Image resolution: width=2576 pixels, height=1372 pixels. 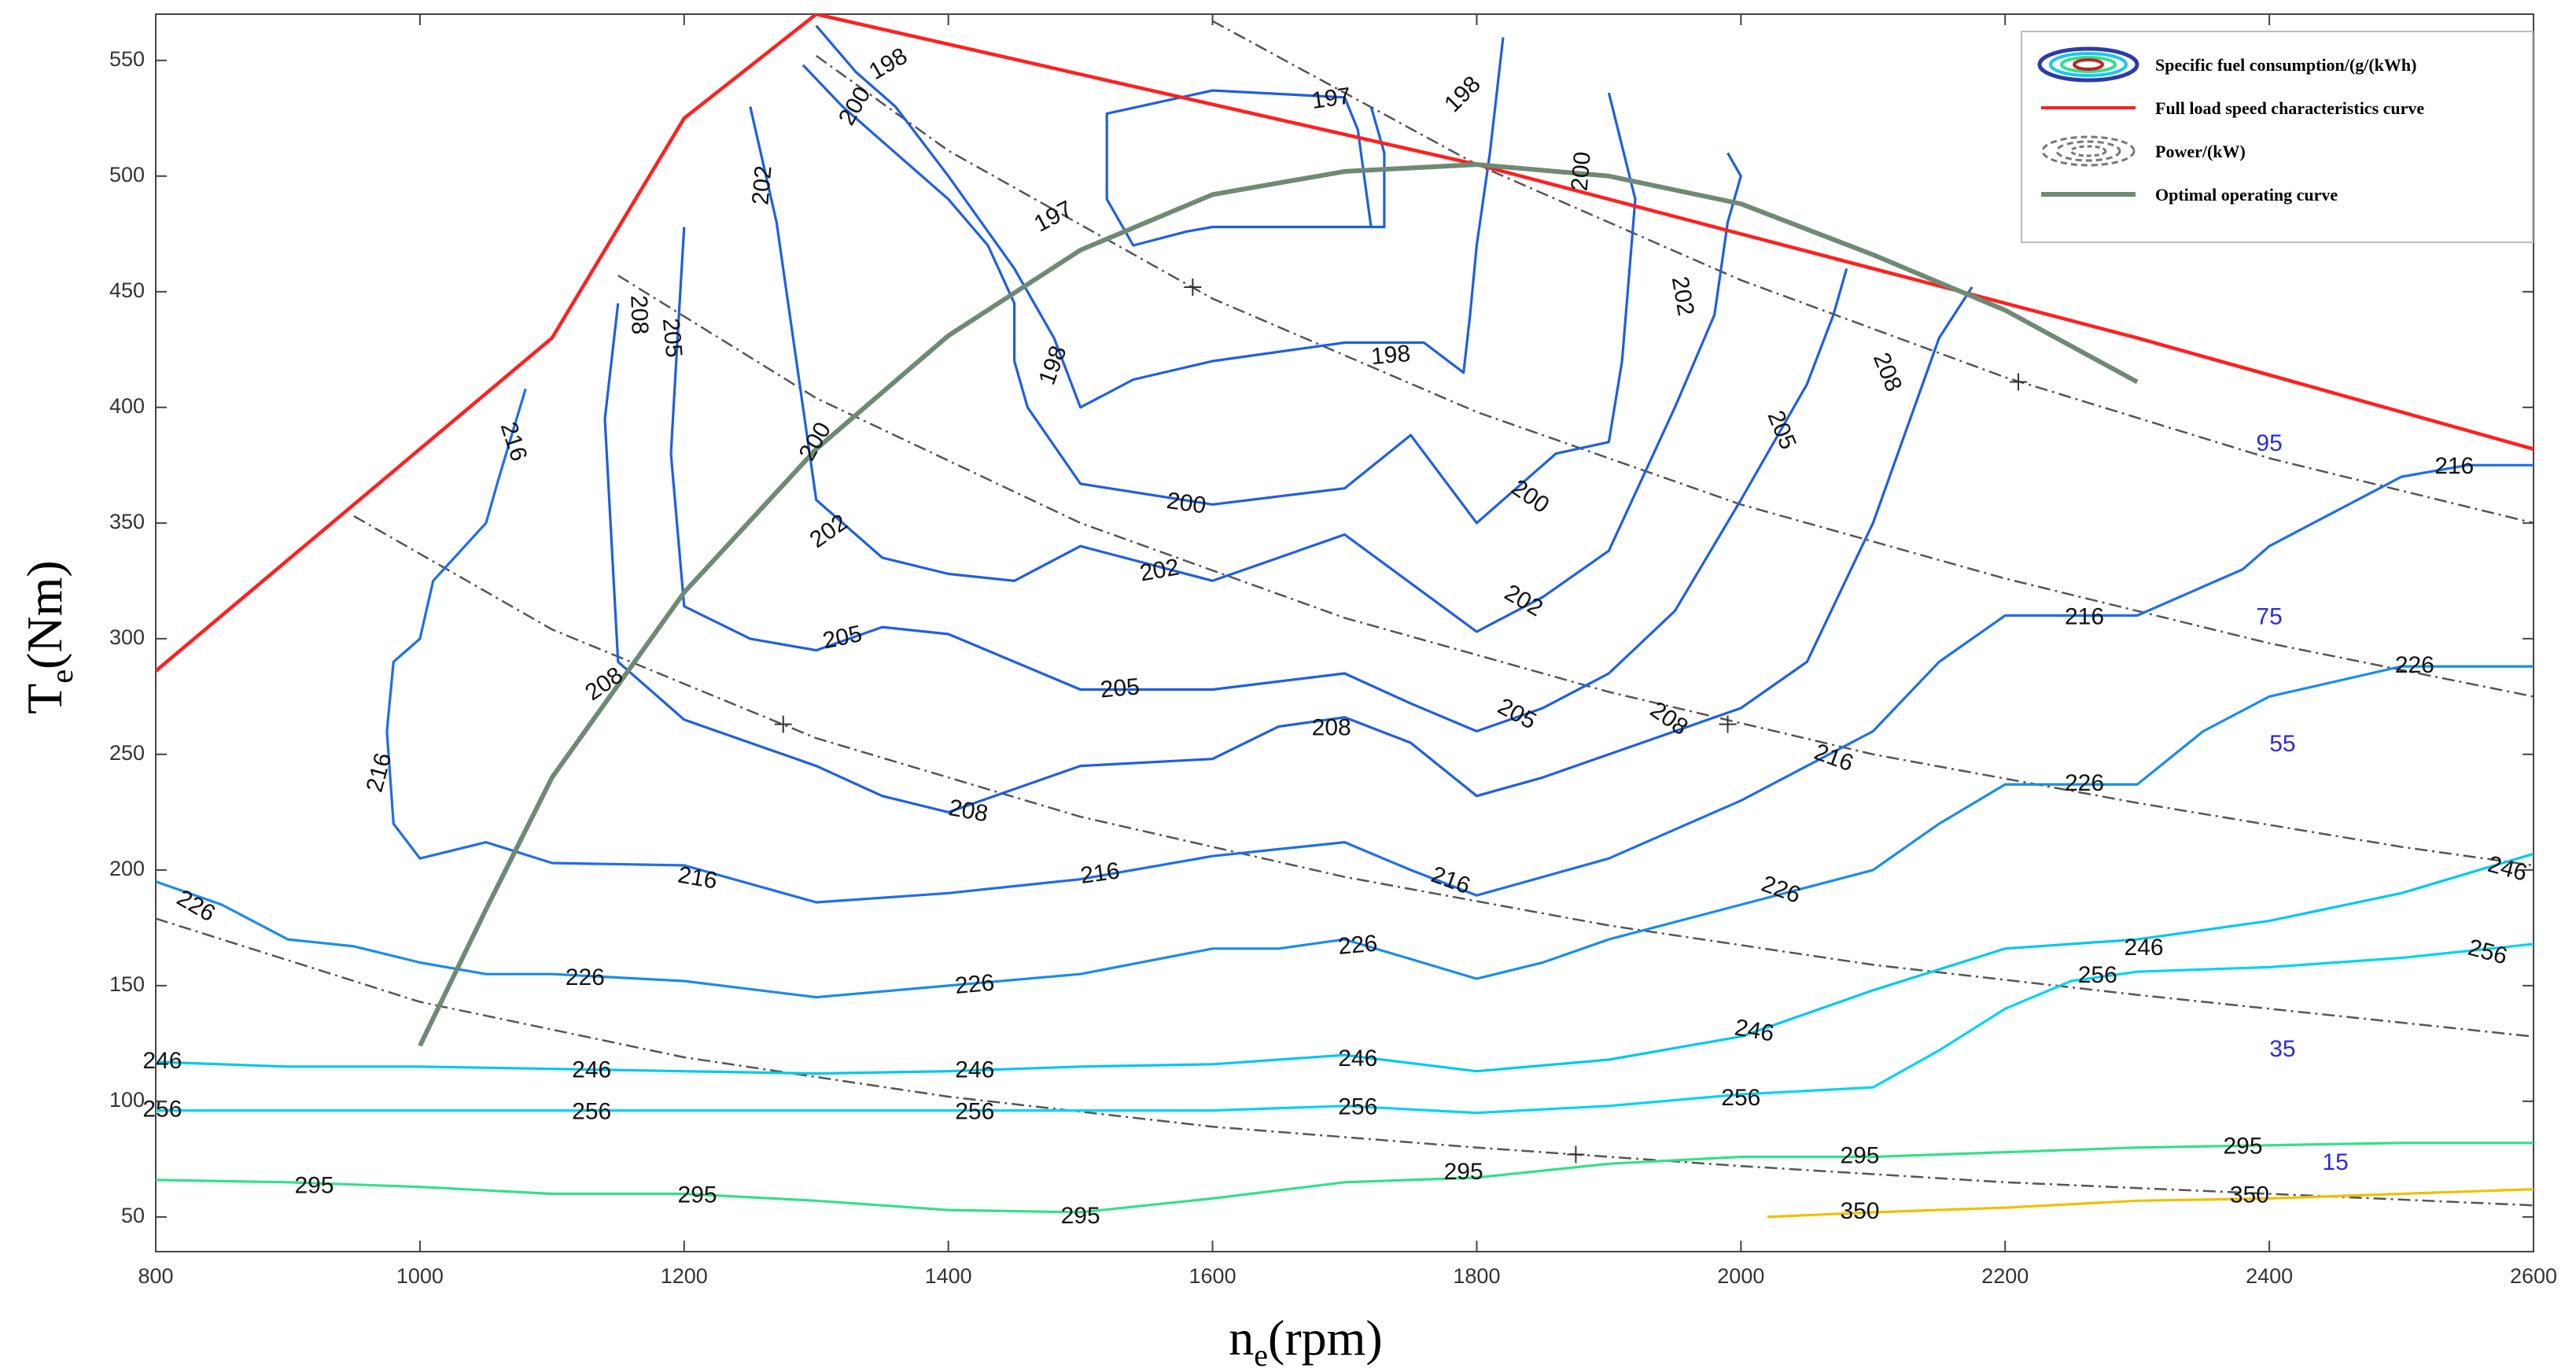 What do you see at coordinates (2269, 616) in the screenshot?
I see `power-label-75: 75` at bounding box center [2269, 616].